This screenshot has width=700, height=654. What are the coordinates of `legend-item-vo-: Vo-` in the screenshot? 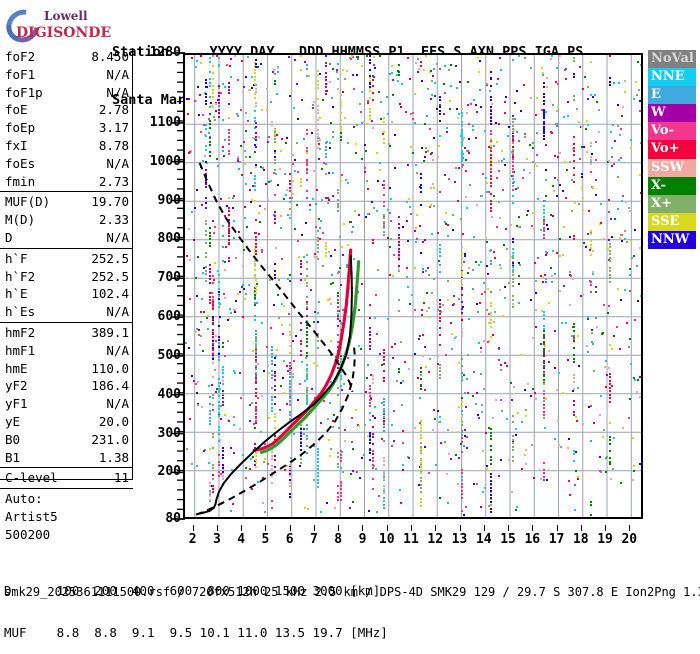 It's located at (672, 131).